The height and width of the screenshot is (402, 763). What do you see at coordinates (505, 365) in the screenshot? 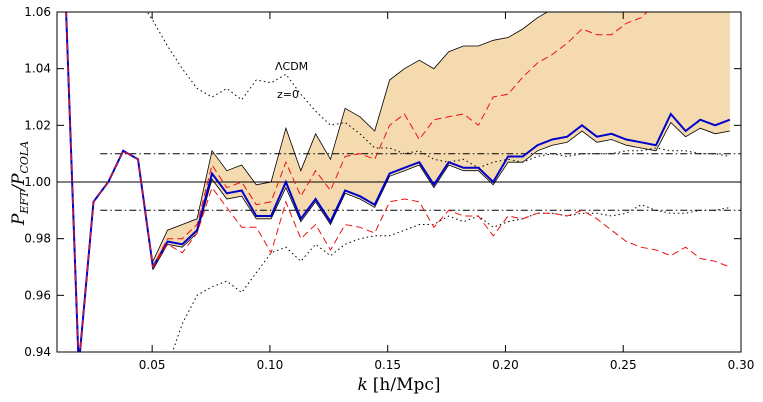
I see `x-tick-label: 0.20` at bounding box center [505, 365].